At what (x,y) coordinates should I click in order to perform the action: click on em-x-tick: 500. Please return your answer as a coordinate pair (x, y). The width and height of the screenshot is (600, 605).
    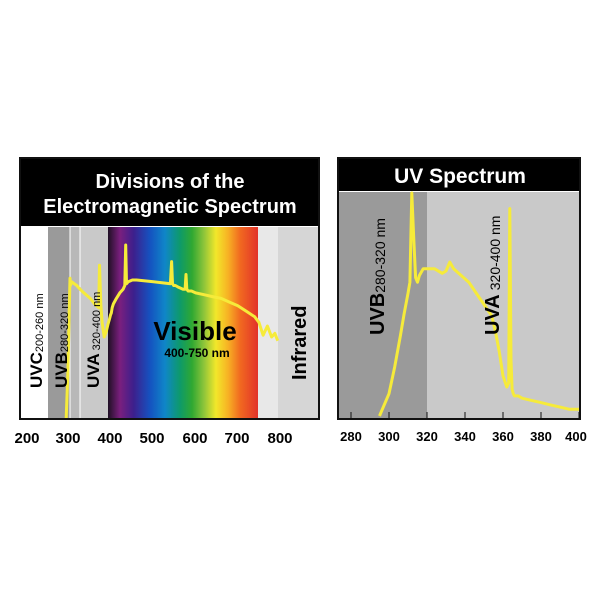
    Looking at the image, I should click on (151, 438).